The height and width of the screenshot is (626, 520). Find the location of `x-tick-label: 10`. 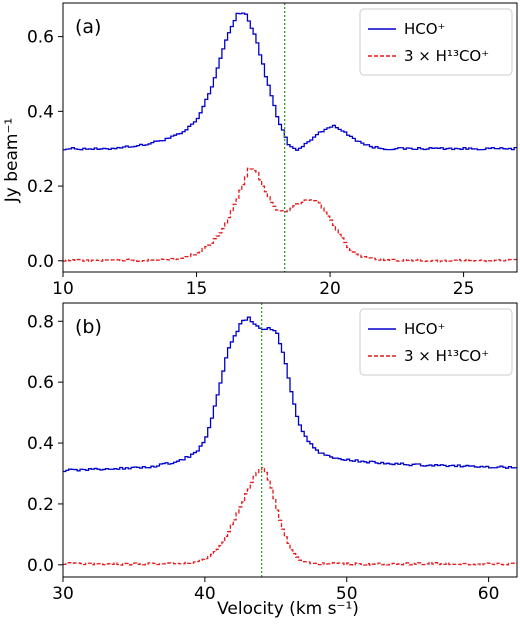

x-tick-label: 10 is located at coordinates (63, 289).